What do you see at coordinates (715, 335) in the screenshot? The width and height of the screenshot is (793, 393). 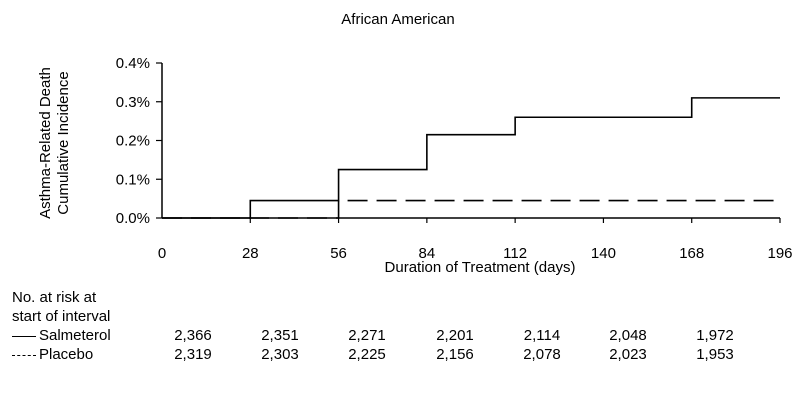 I see `risk-cell: 1,972` at bounding box center [715, 335].